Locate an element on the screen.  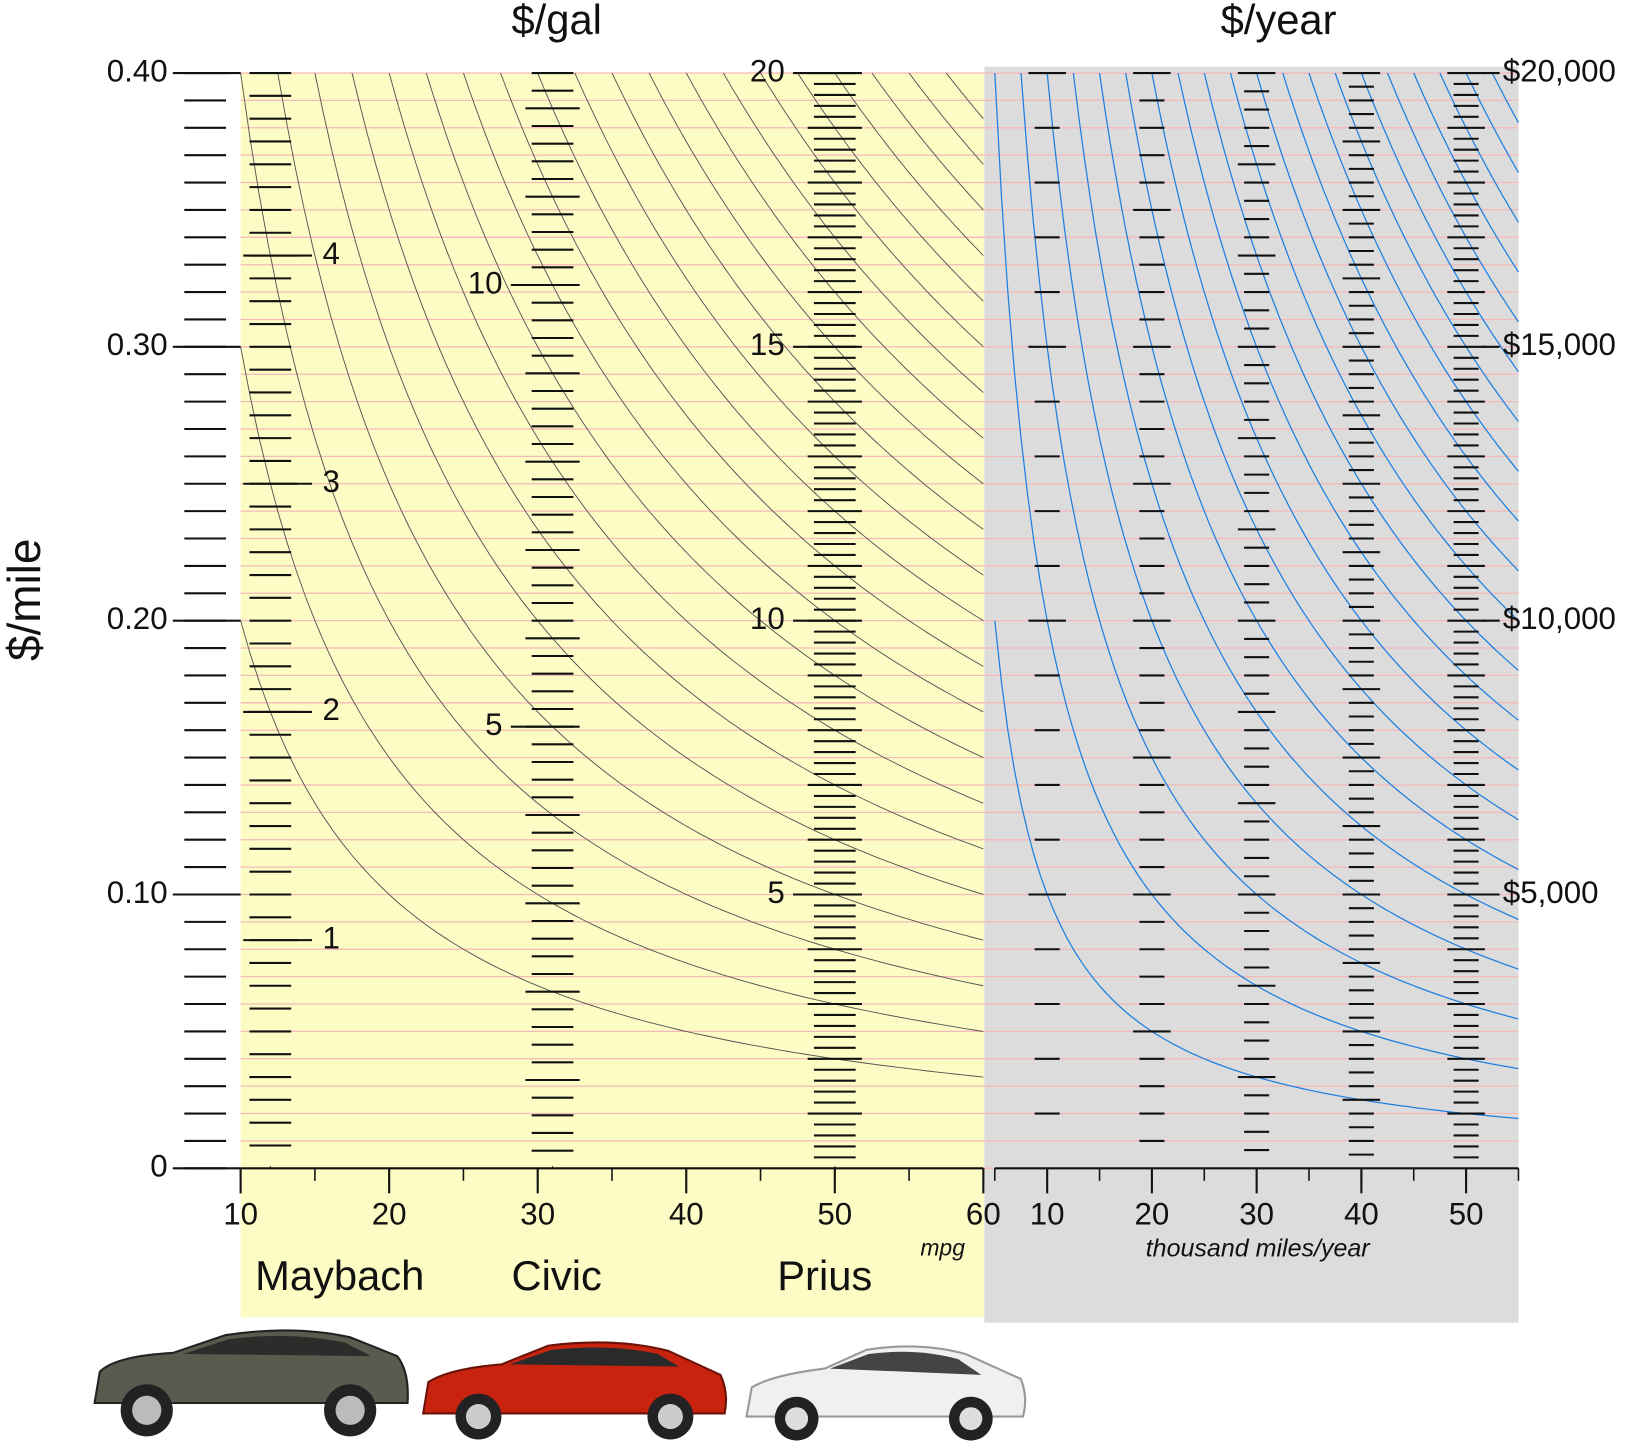
y-tick-label: 0.20 is located at coordinates (137, 618).